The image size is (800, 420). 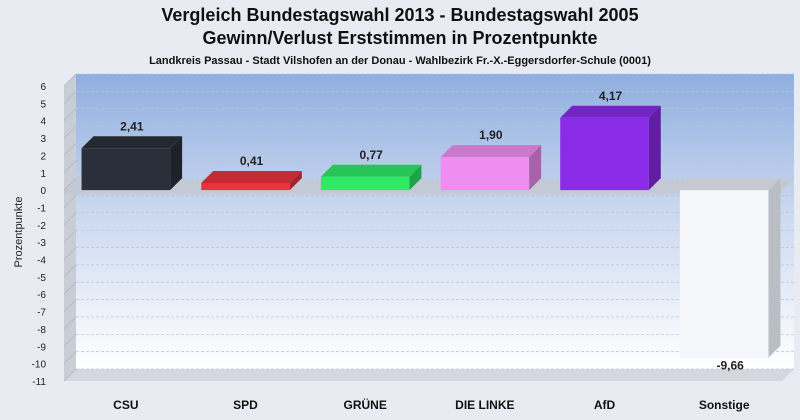 I want to click on y-axis-label: Prozentpunkte, so click(x=19, y=232).